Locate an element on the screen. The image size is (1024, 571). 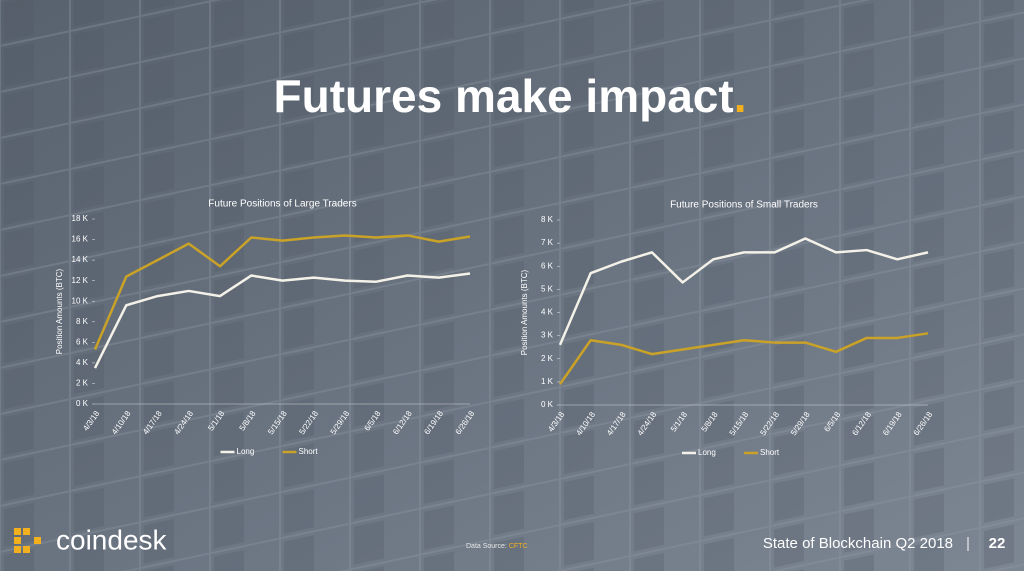
chart-title: Future Positions of Small Traders is located at coordinates (744, 205).